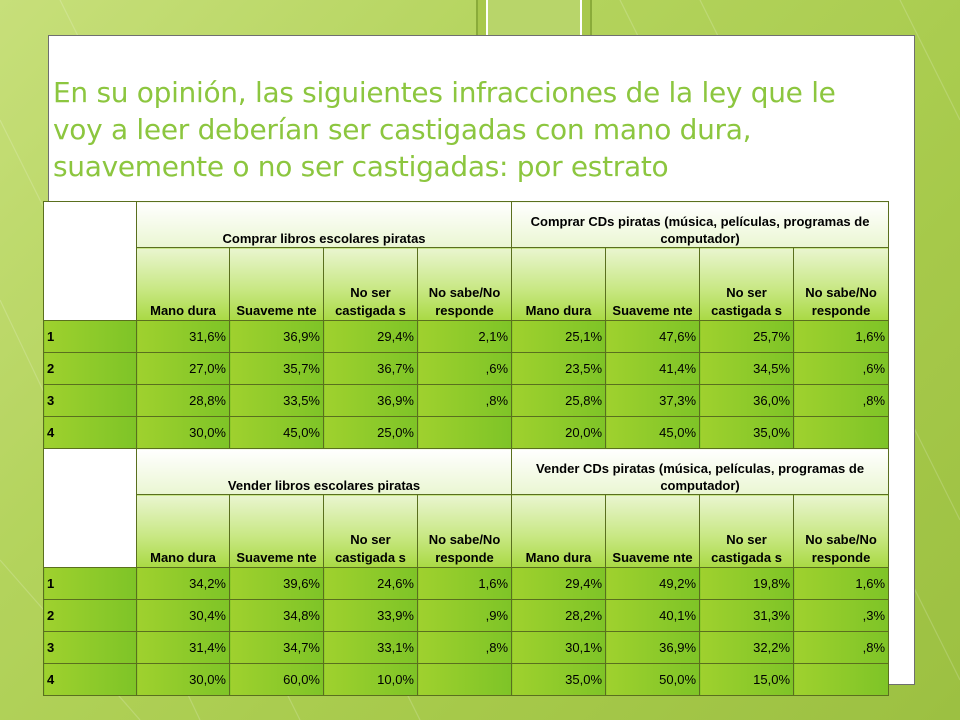 This screenshot has height=720, width=960. Describe the element at coordinates (653, 679) in the screenshot. I see `table-cell: 50,0%` at that location.